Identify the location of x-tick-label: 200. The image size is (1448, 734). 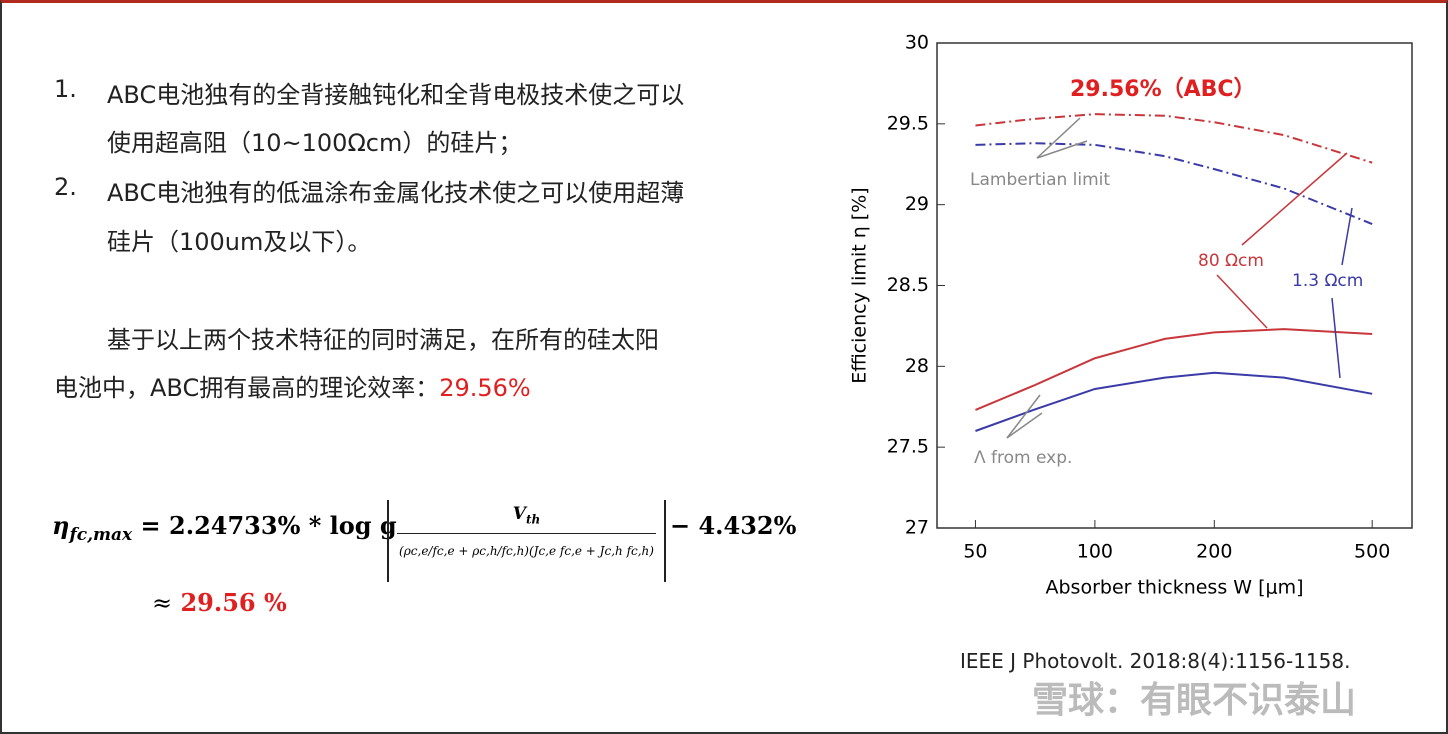
(1214, 552).